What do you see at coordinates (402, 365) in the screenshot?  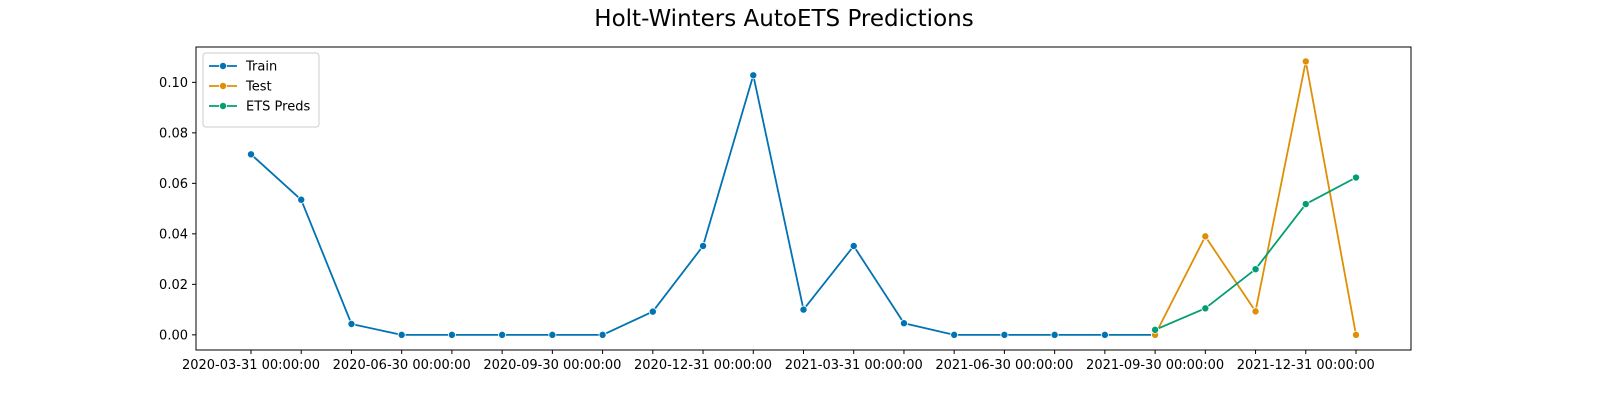 I see `x-tick-label: 2020-06-30 00:00:00` at bounding box center [402, 365].